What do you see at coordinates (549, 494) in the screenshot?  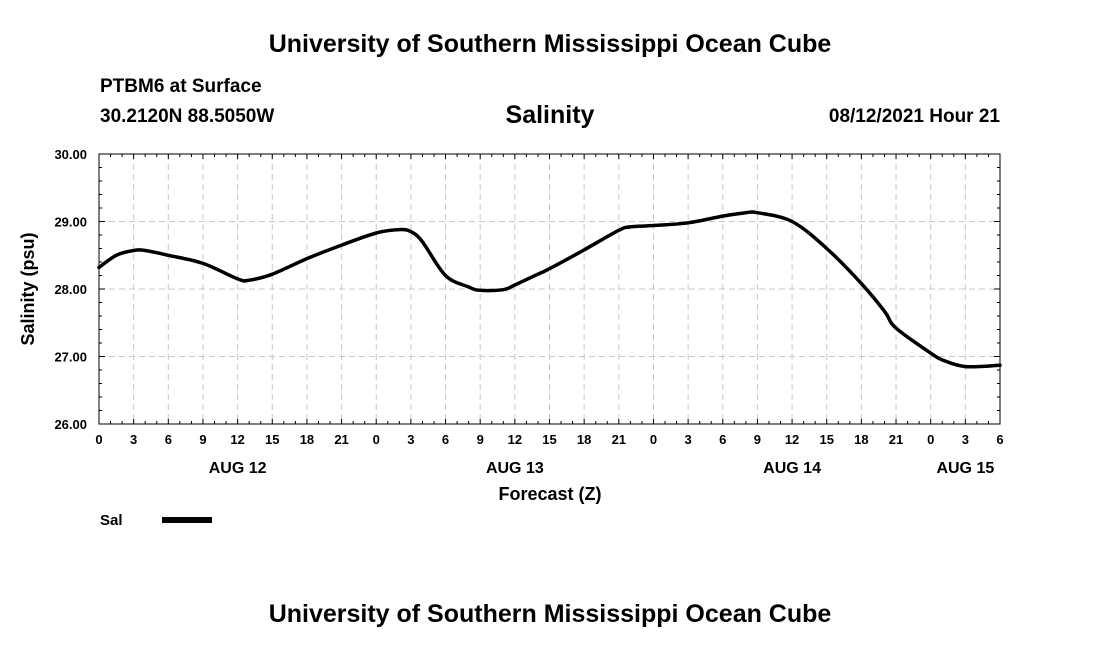 I see `x-axis-label: Forecast (Z)` at bounding box center [549, 494].